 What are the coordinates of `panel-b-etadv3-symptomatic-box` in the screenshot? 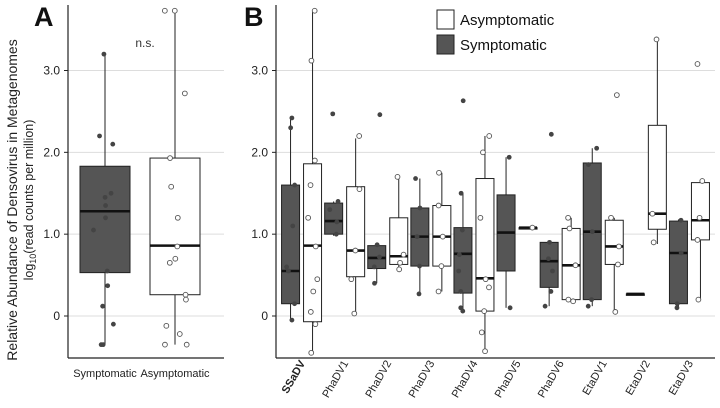 It's located at (678, 262).